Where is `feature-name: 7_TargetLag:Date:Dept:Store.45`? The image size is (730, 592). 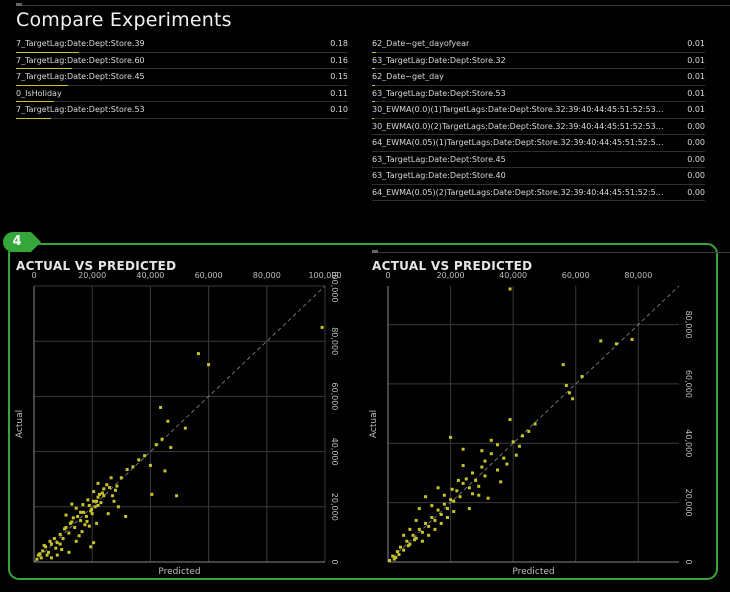
feature-name: 7_TargetLag:Date:Dept:Store.45 is located at coordinates (80, 76).